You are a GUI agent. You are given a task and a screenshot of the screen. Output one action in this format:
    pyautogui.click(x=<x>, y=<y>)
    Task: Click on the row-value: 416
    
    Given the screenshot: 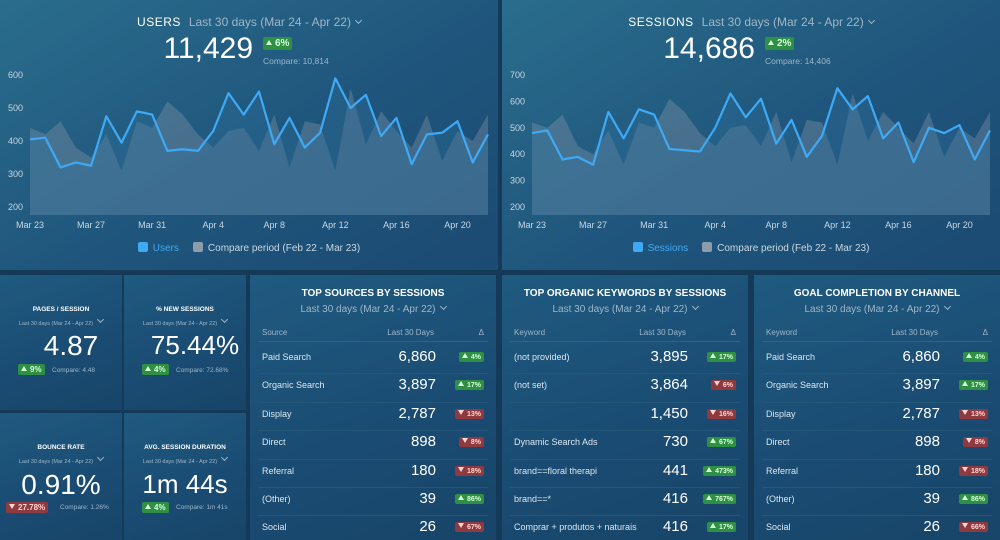 What is the action you would take?
    pyautogui.click(x=675, y=527)
    